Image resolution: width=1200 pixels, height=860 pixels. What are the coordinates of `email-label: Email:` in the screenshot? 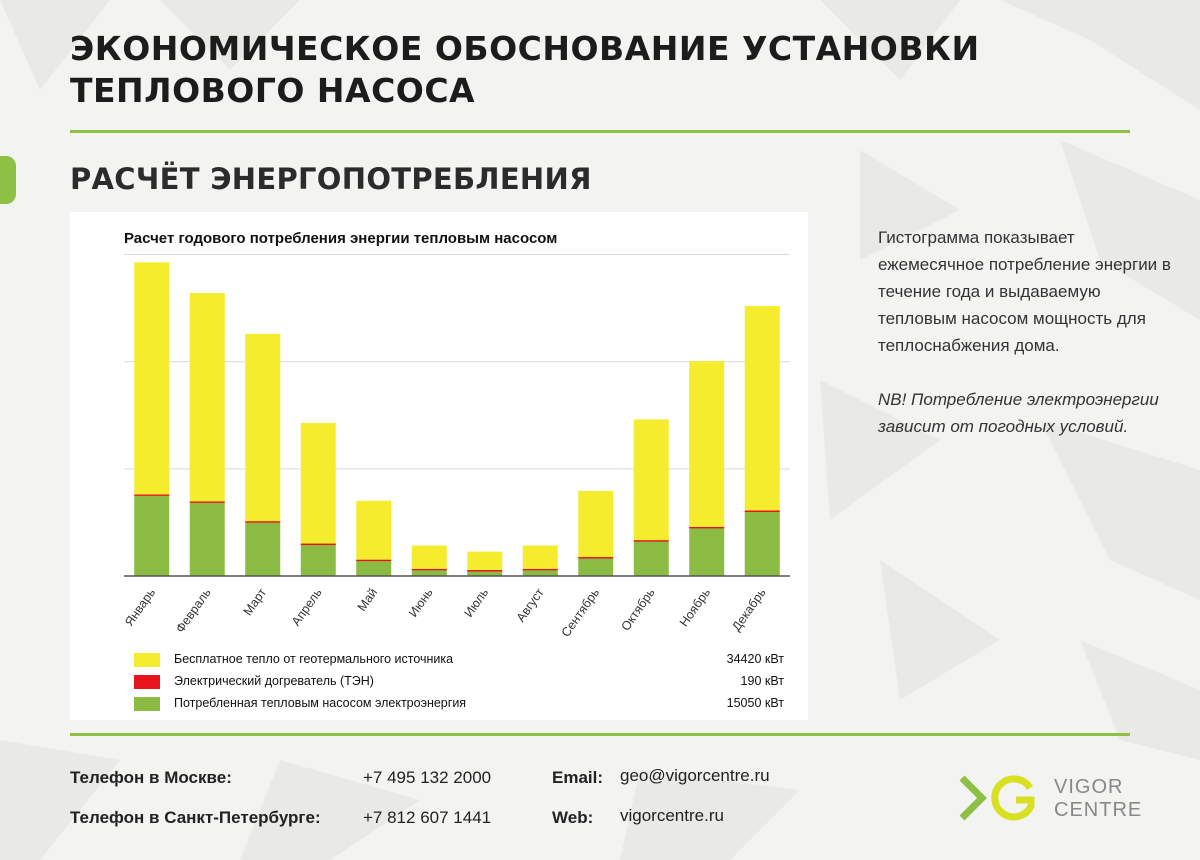 It's located at (578, 777).